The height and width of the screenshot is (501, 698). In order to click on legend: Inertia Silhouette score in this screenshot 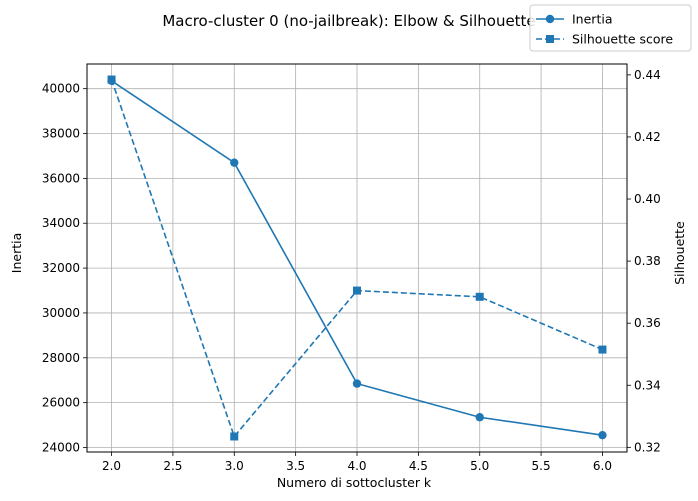, I will do `click(610, 28)`.